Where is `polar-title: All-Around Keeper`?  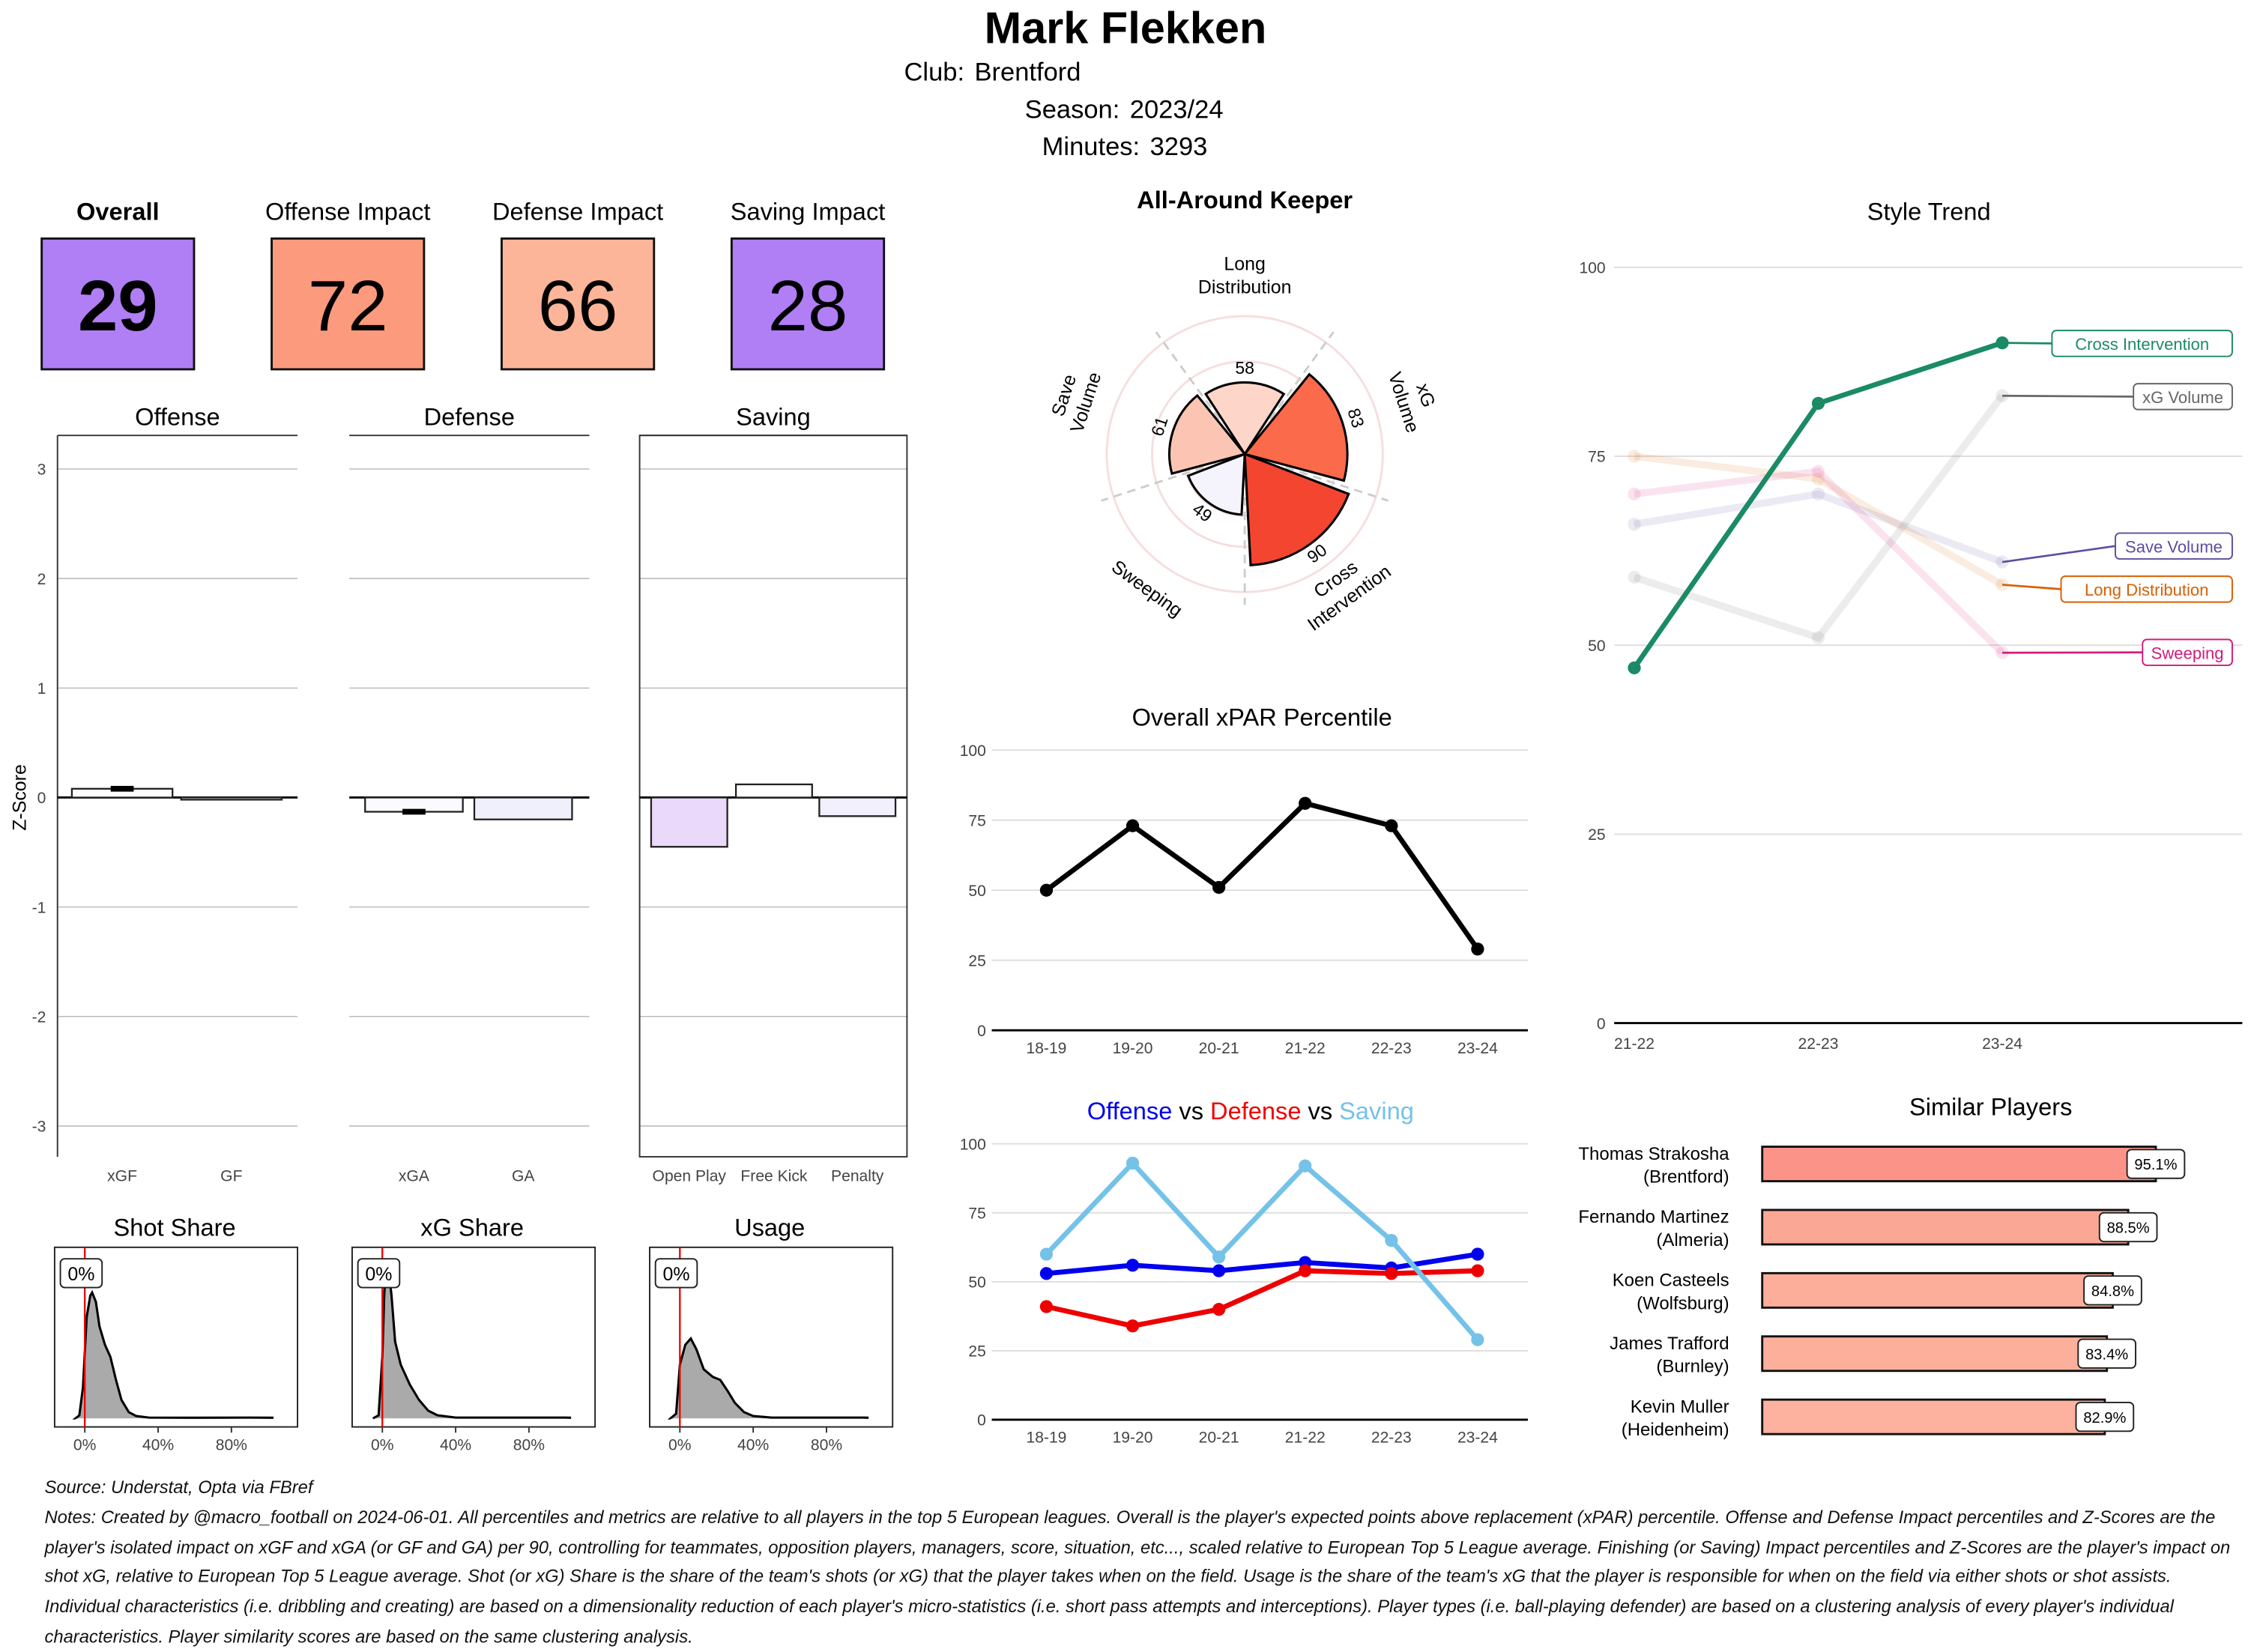 polar-title: All-Around Keeper is located at coordinates (1245, 200).